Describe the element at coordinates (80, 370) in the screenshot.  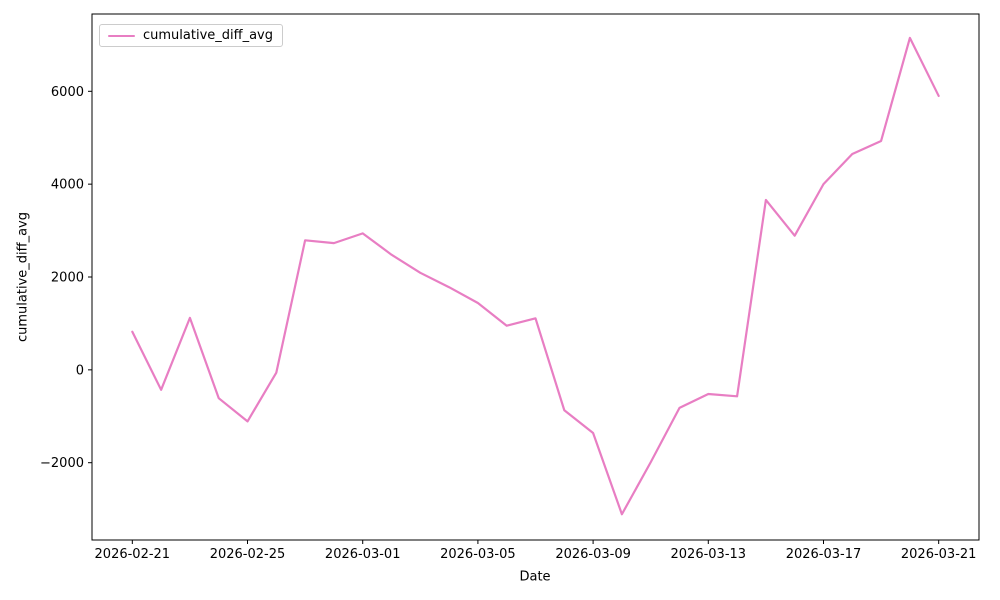
I see `y-tick-label: 0` at that location.